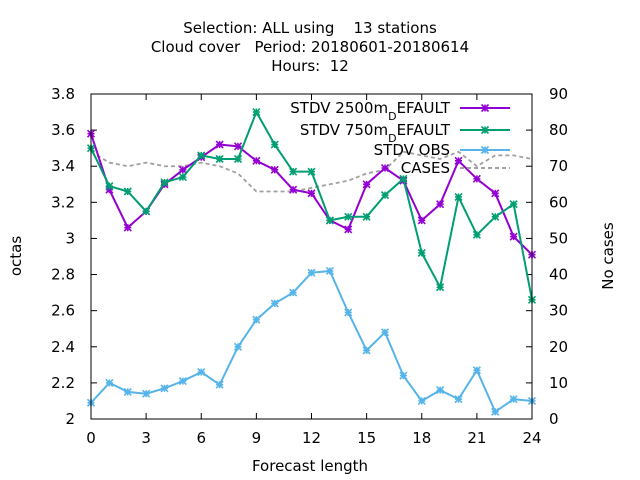 The height and width of the screenshot is (480, 640). I want to click on title-line-3: Hours: 12, so click(310, 66).